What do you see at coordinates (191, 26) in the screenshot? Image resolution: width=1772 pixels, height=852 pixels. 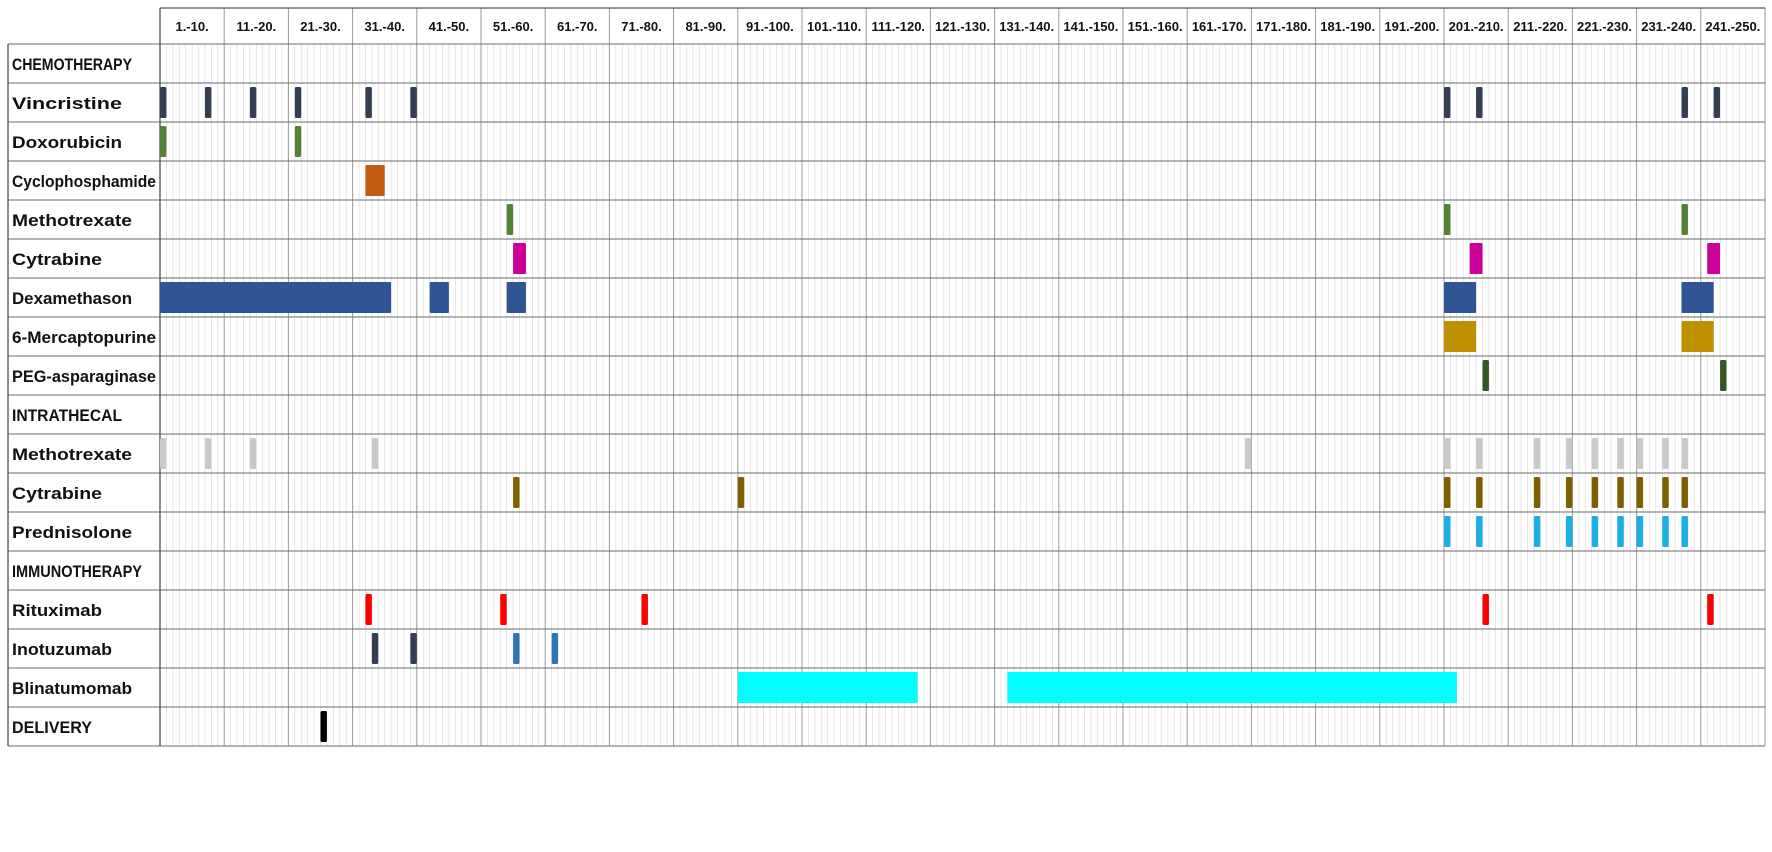 I see `period-label: 1.-10.` at bounding box center [191, 26].